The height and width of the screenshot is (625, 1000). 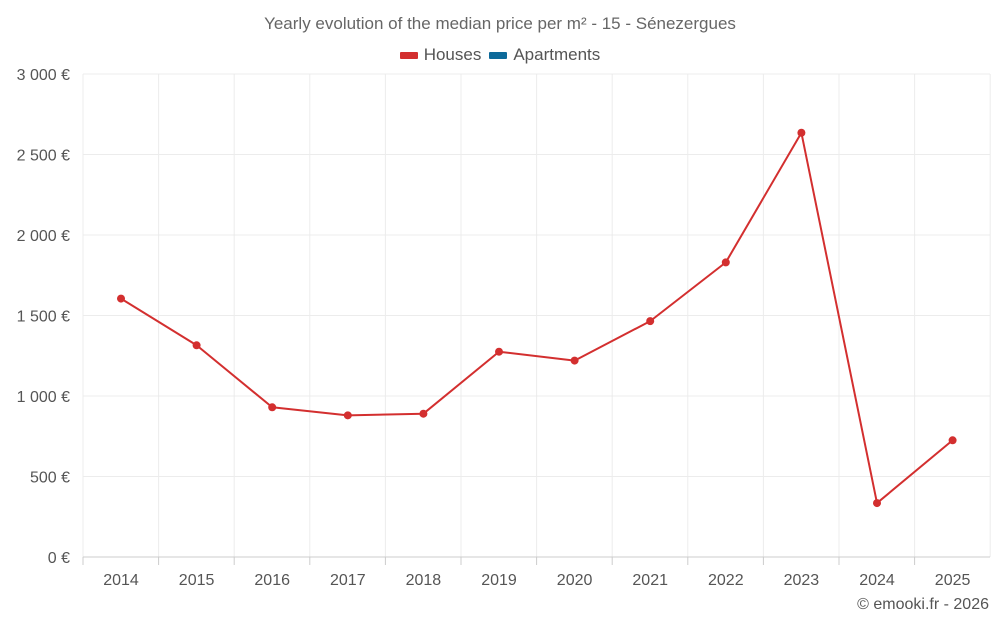 I want to click on legend-item-apartments: Apartments, so click(x=544, y=55).